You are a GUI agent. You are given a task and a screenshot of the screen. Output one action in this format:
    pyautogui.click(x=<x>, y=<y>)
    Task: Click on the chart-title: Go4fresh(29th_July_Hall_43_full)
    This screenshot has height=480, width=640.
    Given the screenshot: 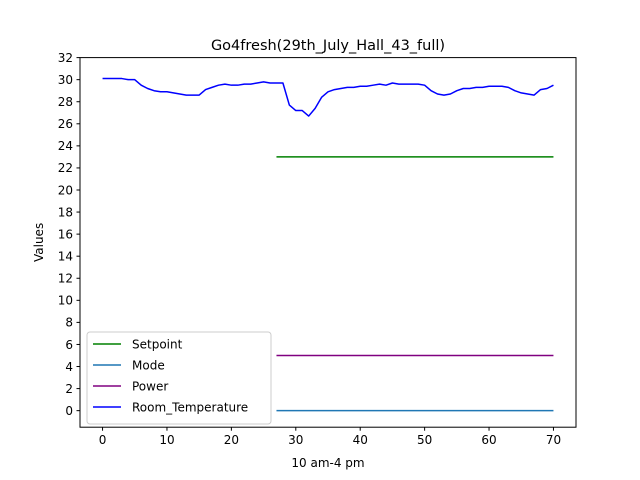 What is the action you would take?
    pyautogui.click(x=328, y=46)
    